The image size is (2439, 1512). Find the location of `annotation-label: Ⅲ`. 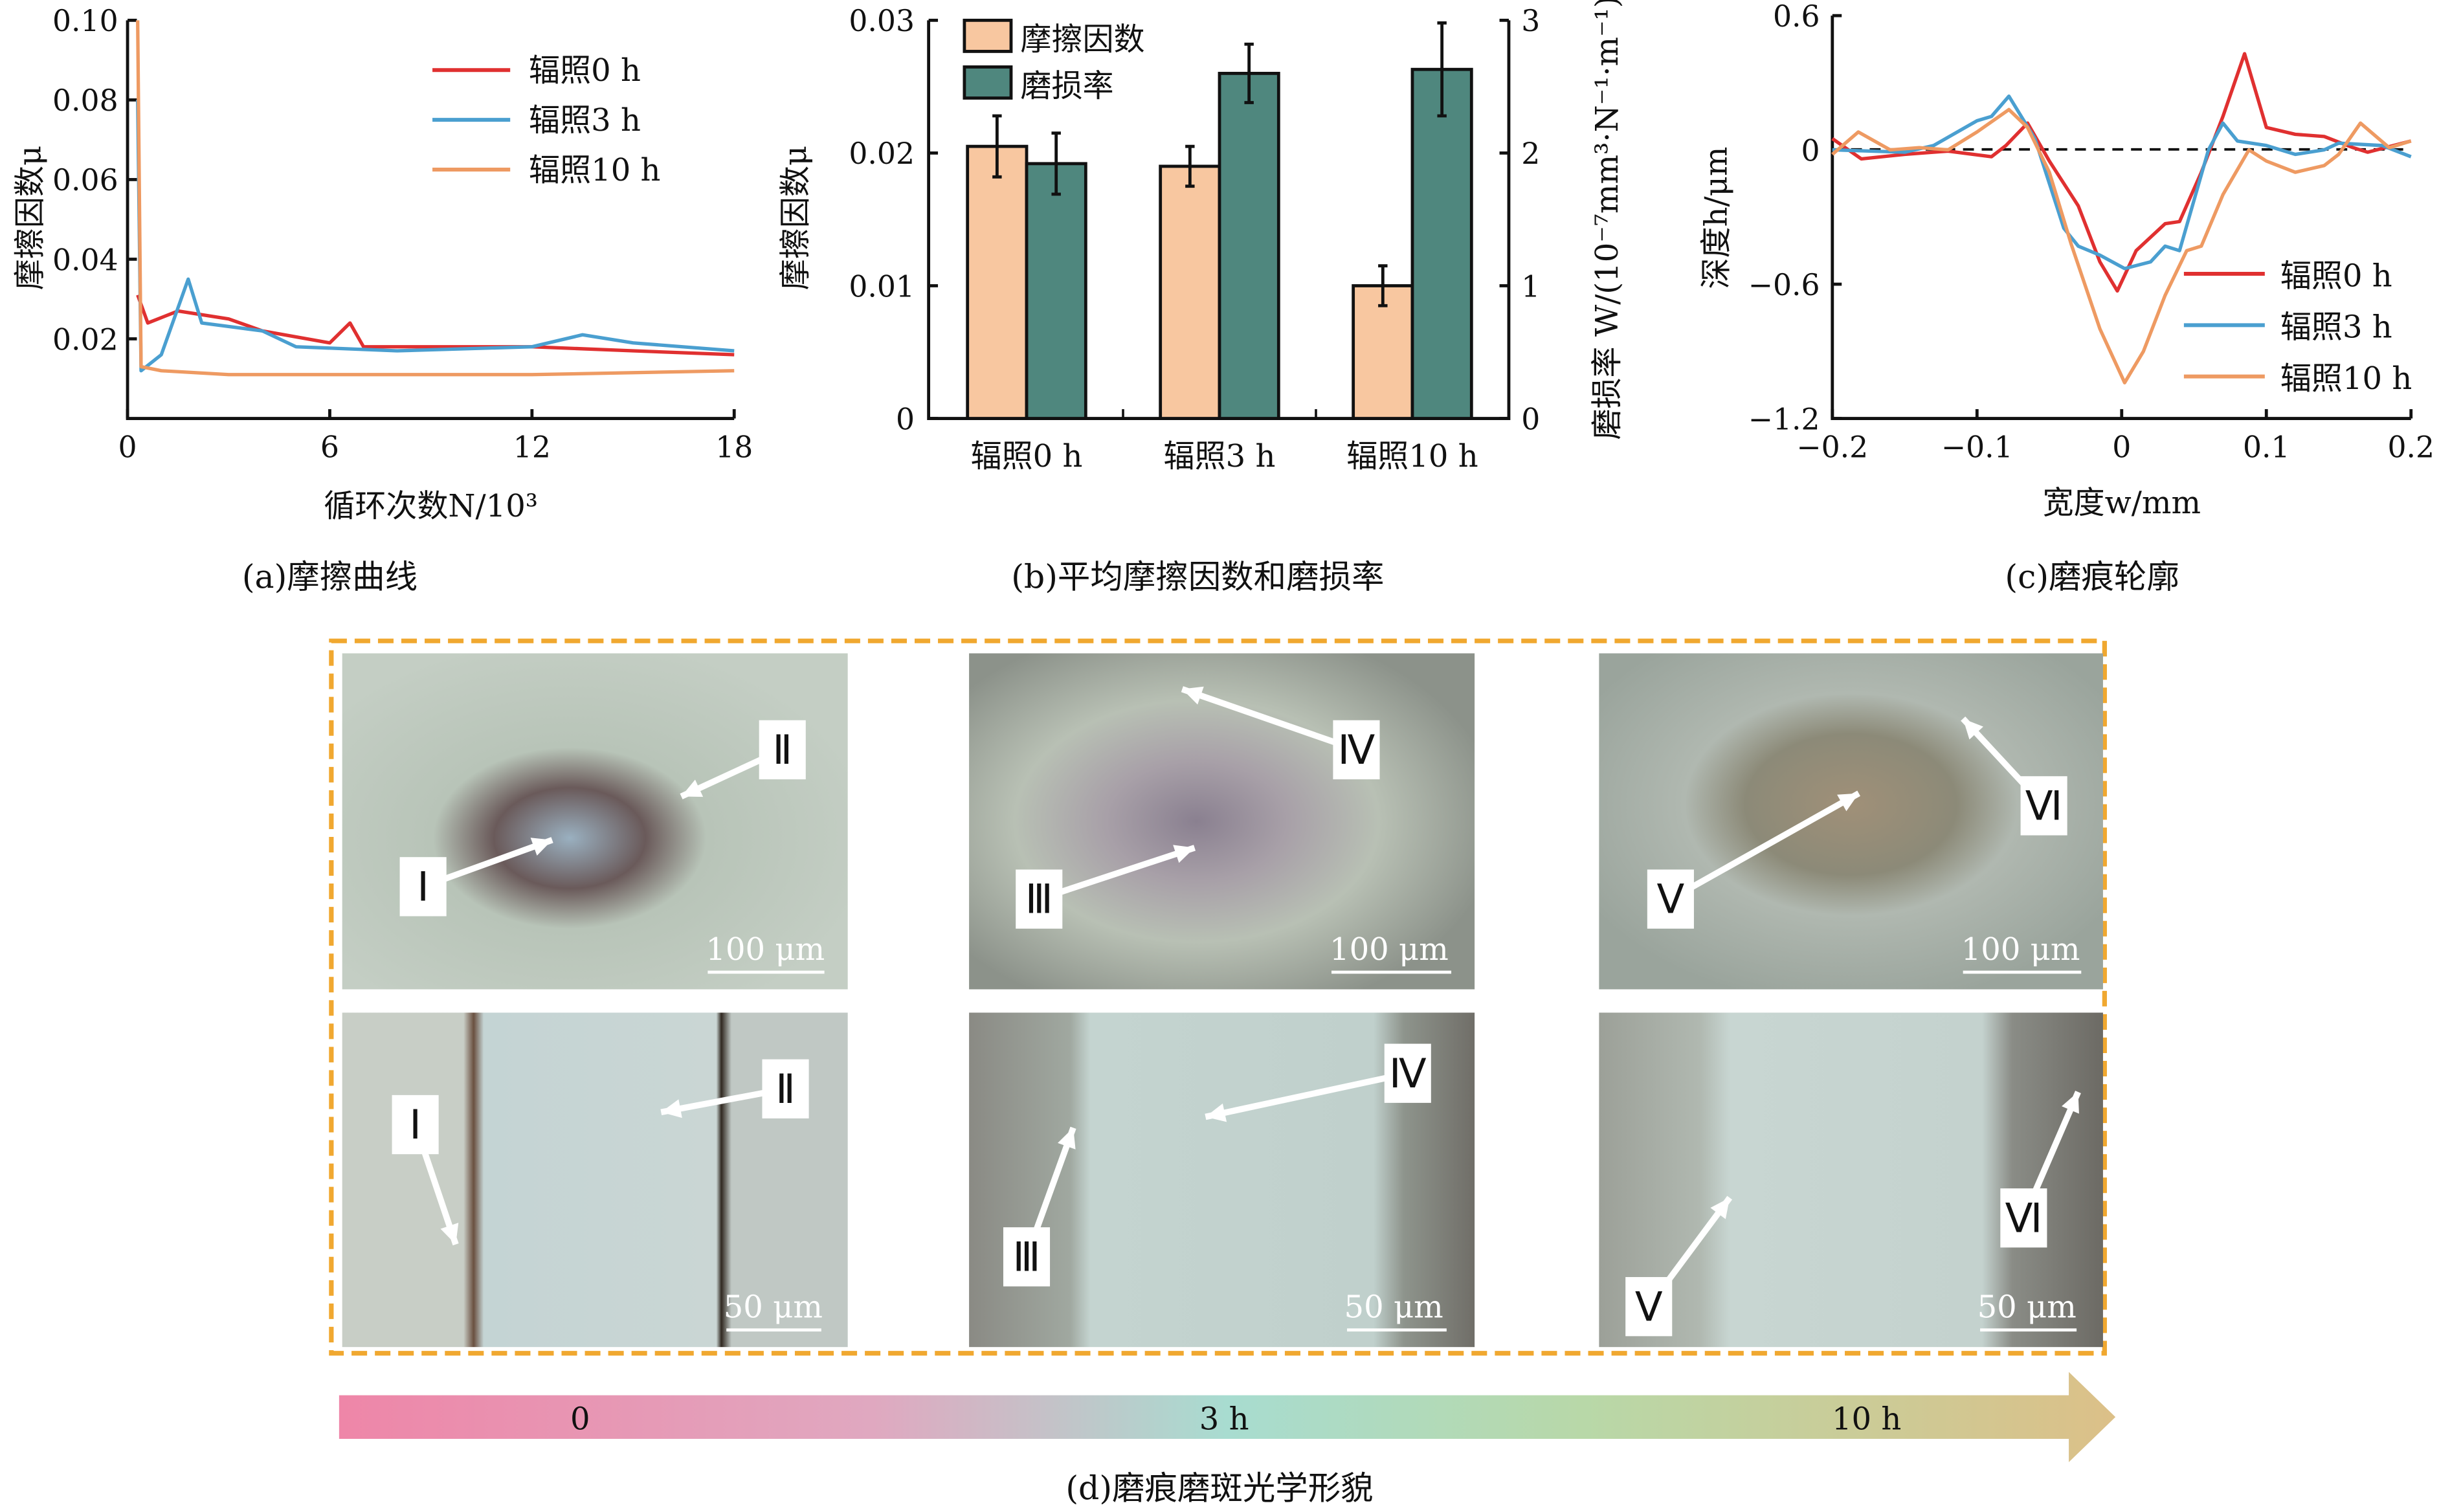

annotation-label: Ⅲ is located at coordinates (1039, 899).